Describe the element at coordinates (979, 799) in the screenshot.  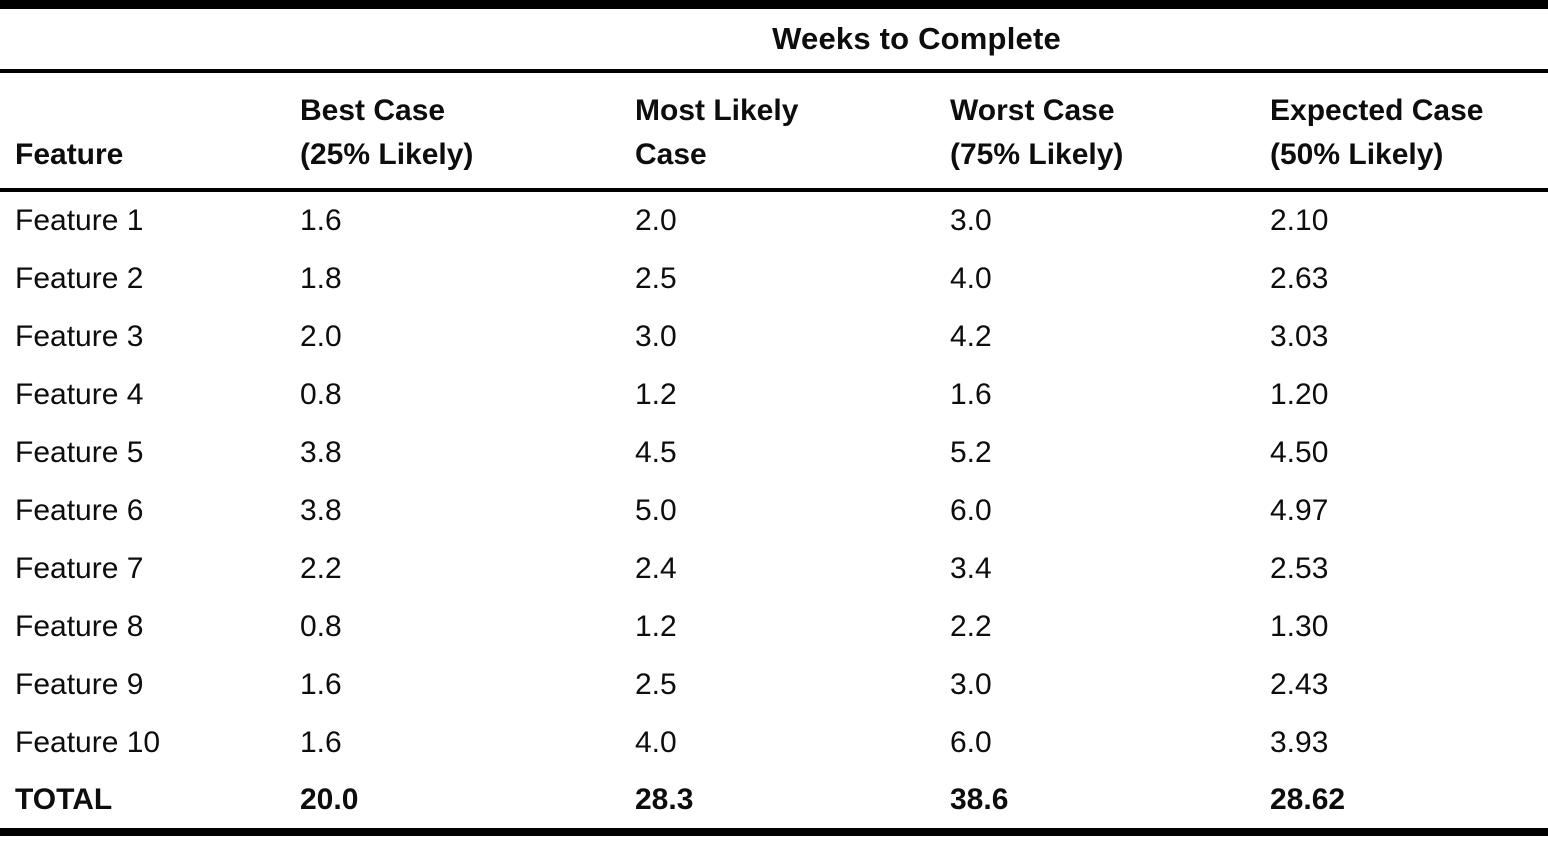
I see `worst-case-cell: 38.6` at that location.